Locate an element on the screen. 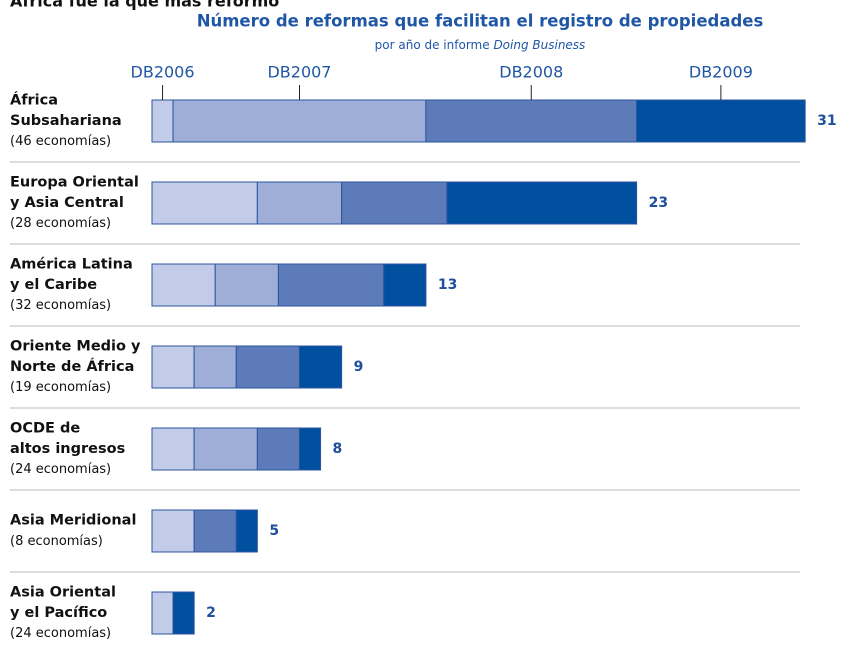 The width and height of the screenshot is (841, 649). economies-label: (28 economías) is located at coordinates (60, 223).